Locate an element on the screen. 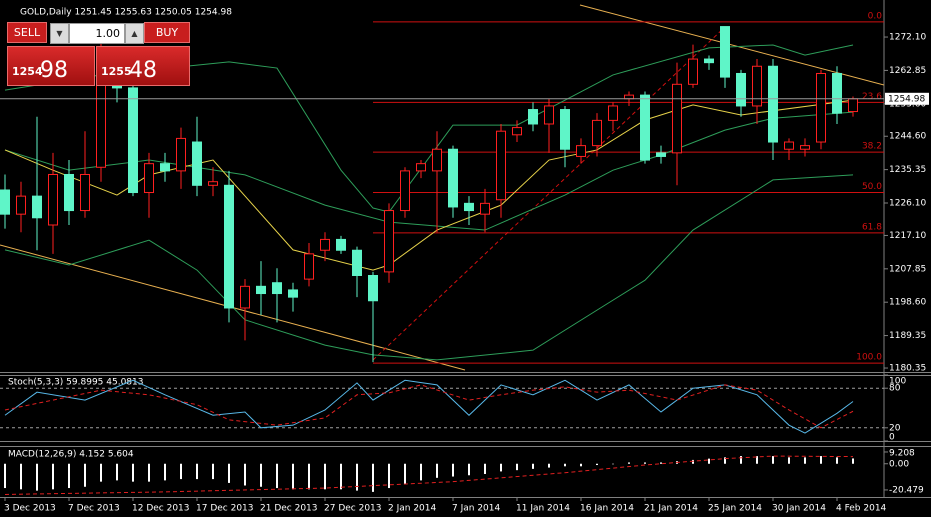  x-tick-label: 25 Jan 2014 is located at coordinates (735, 509).